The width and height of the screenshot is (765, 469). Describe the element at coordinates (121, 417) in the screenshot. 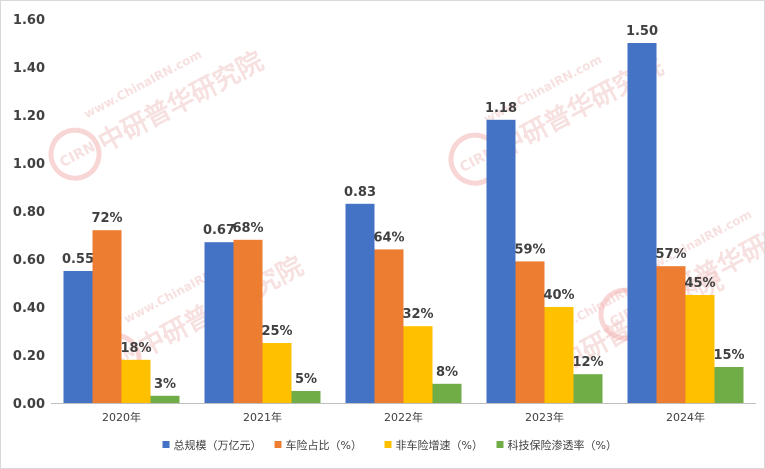

I see `x-tick-label: 2020年` at that location.